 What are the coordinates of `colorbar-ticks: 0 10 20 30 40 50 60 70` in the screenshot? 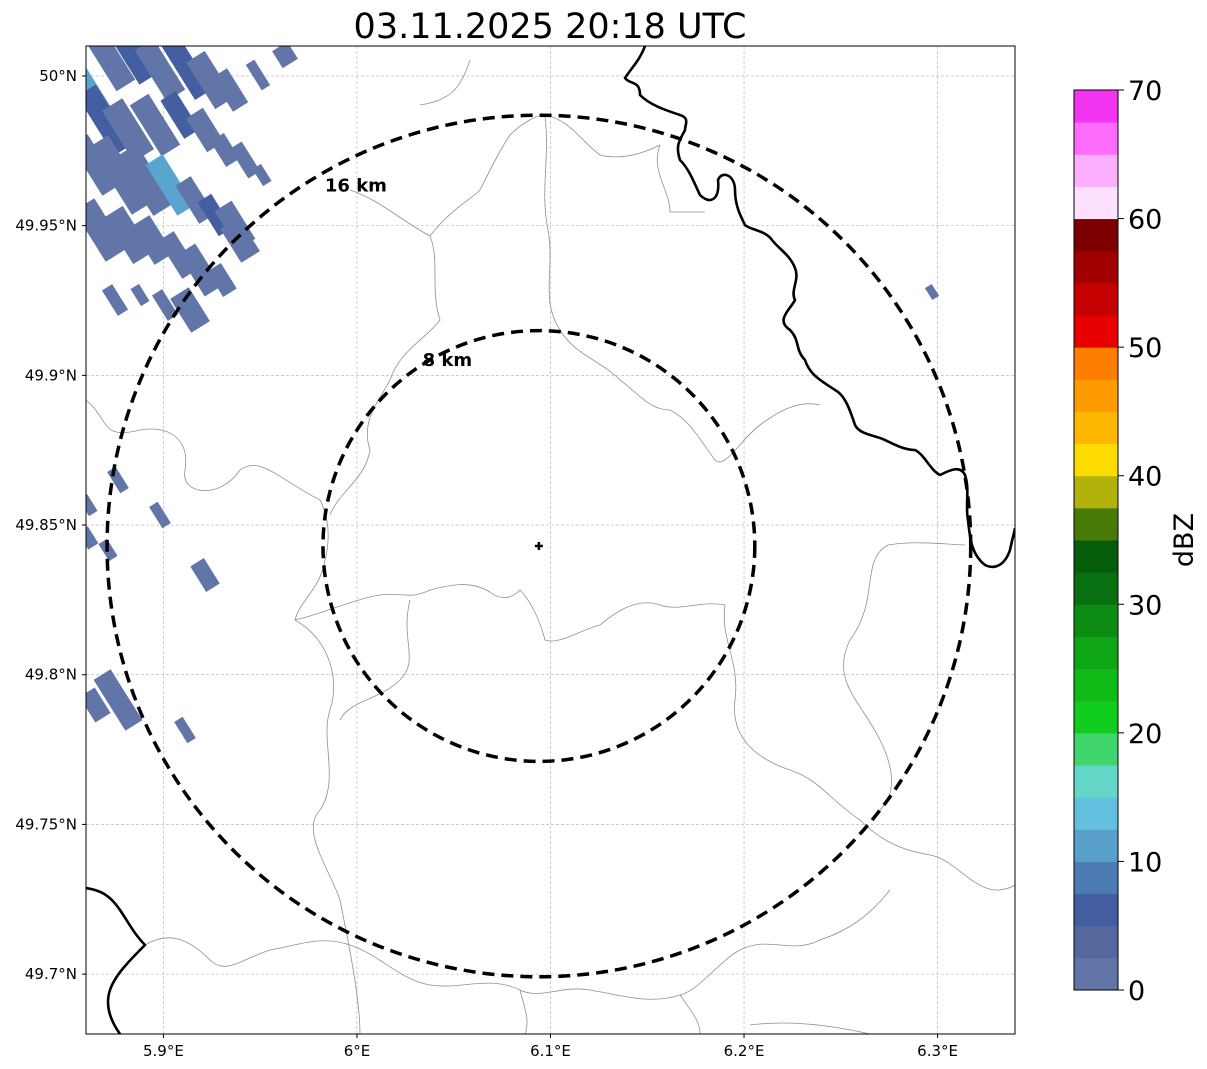 It's located at (1140, 541).